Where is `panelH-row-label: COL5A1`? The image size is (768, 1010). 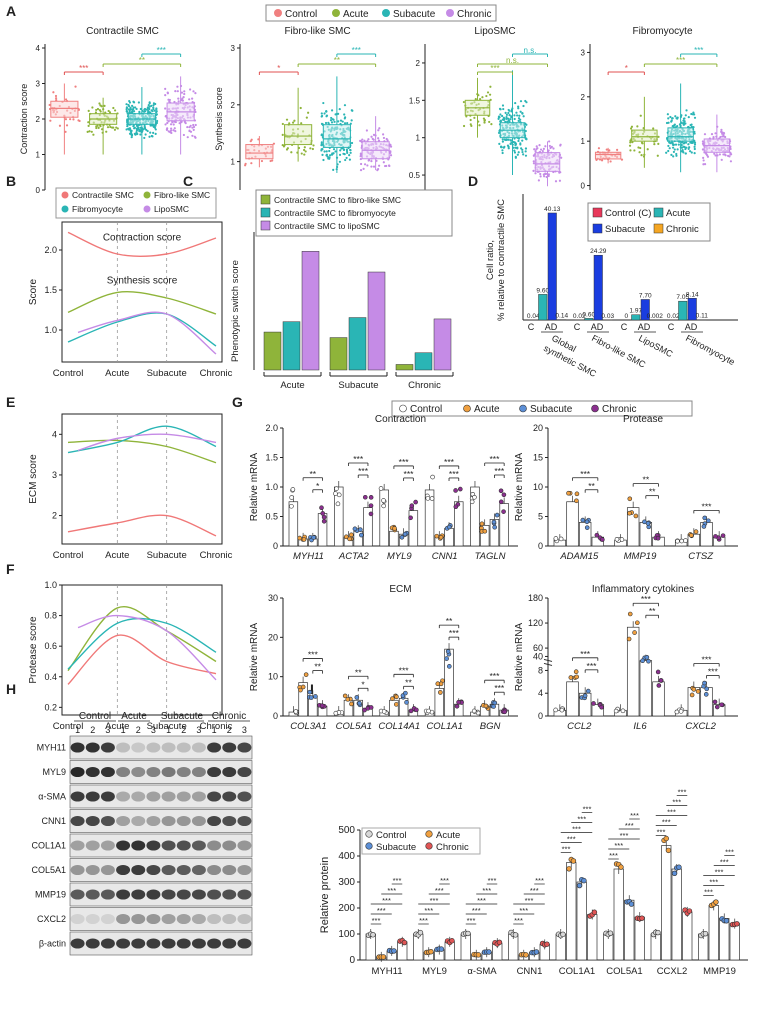 panelH-row-label: COL5A1 is located at coordinates (48, 870).